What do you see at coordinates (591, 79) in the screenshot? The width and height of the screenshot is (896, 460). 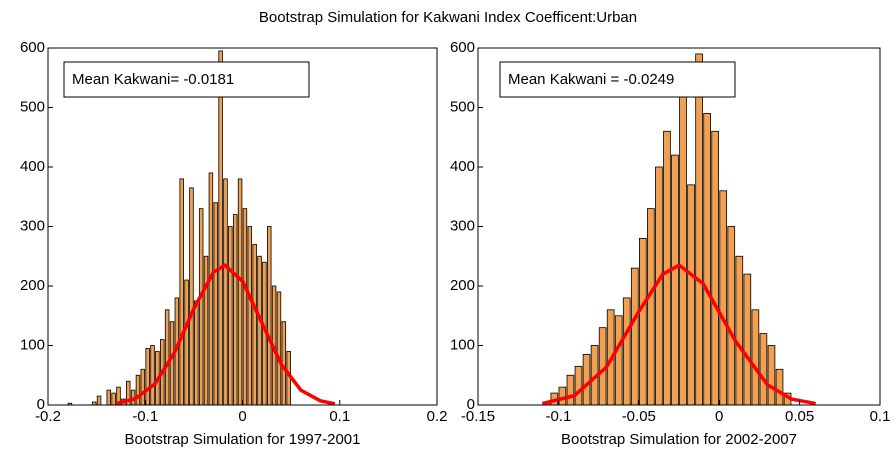 I see `annotation: Mean Kakwani = -0.0249` at bounding box center [591, 79].